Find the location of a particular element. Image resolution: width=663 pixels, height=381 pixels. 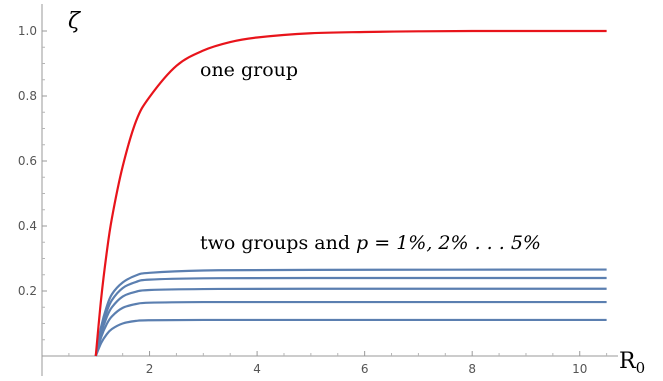

annotation-two-groups: two groups and p = 1%, 2% . . . 5% is located at coordinates (370, 243).